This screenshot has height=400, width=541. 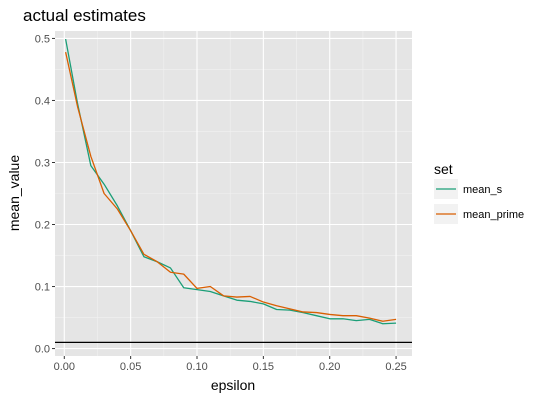 I want to click on x-tick-label: 0.25, so click(x=395, y=367).